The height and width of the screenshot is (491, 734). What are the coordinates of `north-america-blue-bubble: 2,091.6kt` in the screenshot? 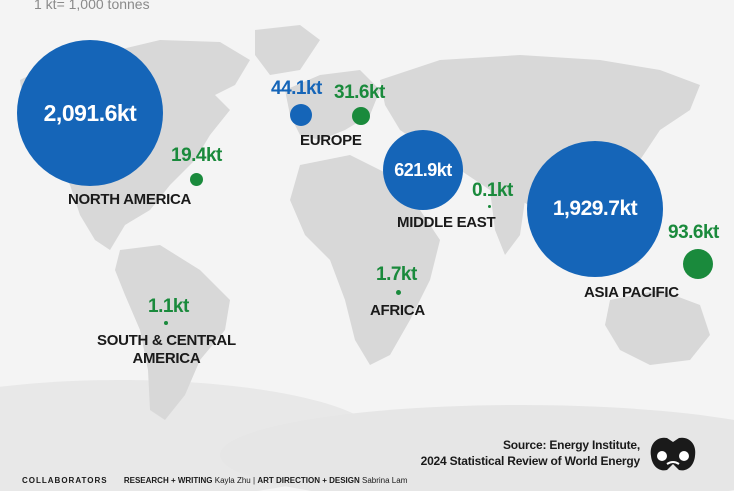 It's located at (90, 113).